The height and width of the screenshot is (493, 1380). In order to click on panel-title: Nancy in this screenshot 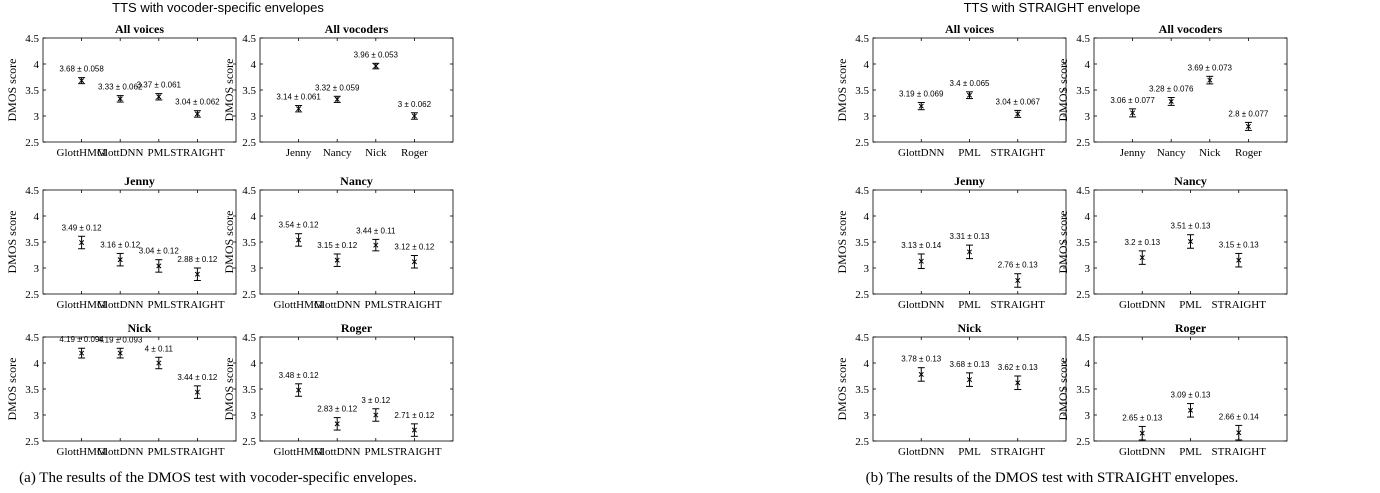, I will do `click(356, 181)`.